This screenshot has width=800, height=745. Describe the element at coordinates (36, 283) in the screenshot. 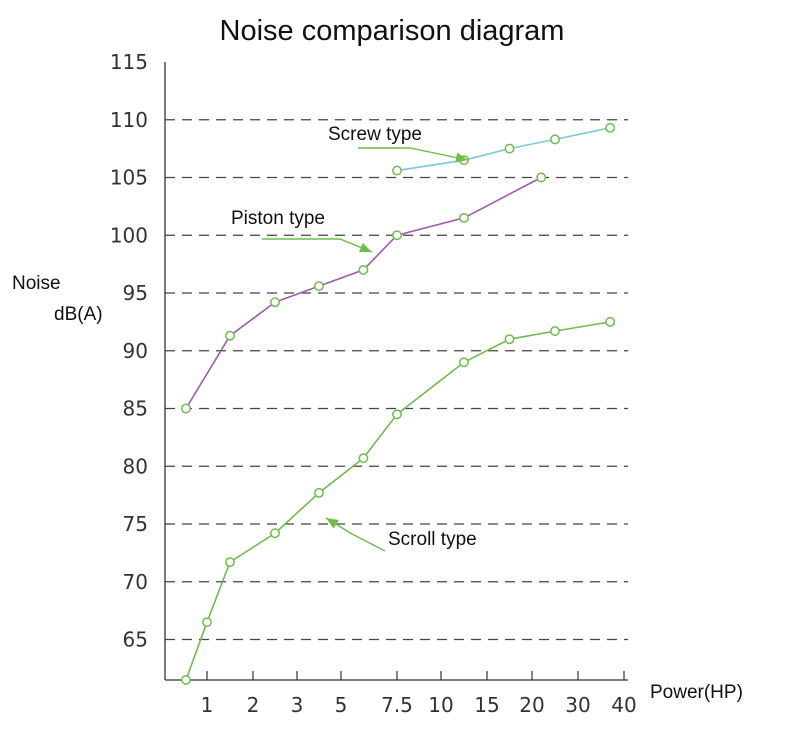

I see `y-axis-label-line1: Noise` at that location.